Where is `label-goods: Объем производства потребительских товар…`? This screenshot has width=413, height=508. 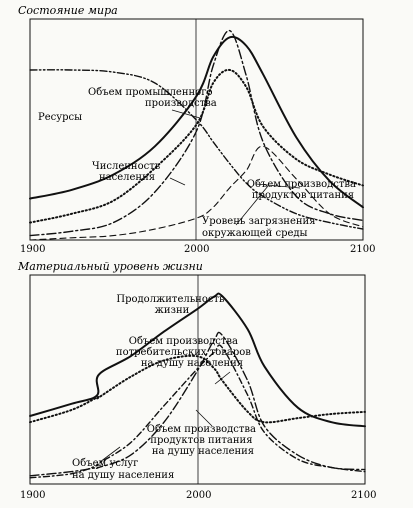
label-goods: Объем производства потребительских товар… is located at coordinates (185, 352).